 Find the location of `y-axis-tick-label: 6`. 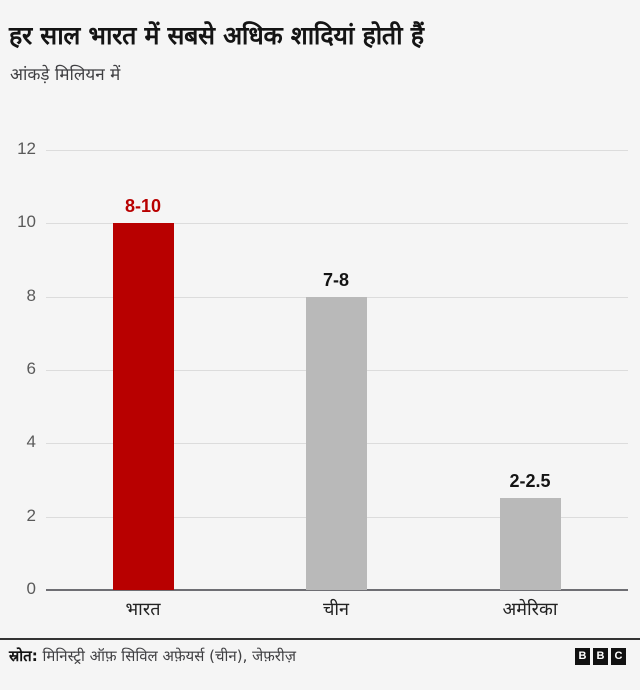

y-axis-tick-label: 6 is located at coordinates (31, 368).